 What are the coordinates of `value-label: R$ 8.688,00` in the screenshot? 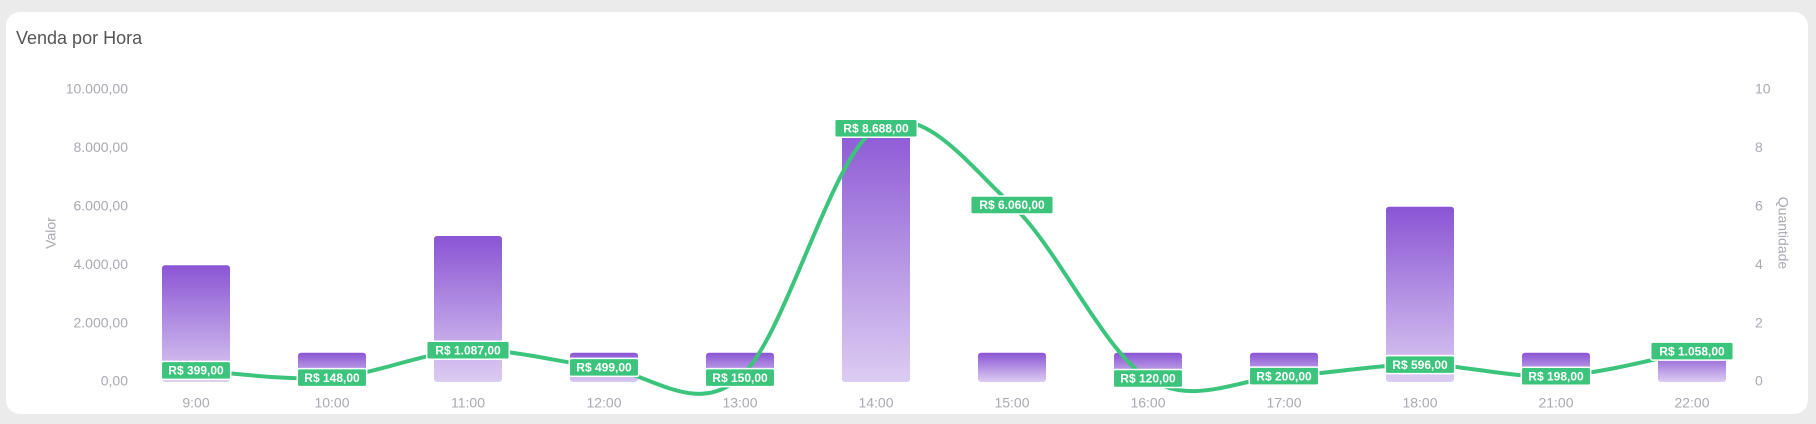 It's located at (876, 128).